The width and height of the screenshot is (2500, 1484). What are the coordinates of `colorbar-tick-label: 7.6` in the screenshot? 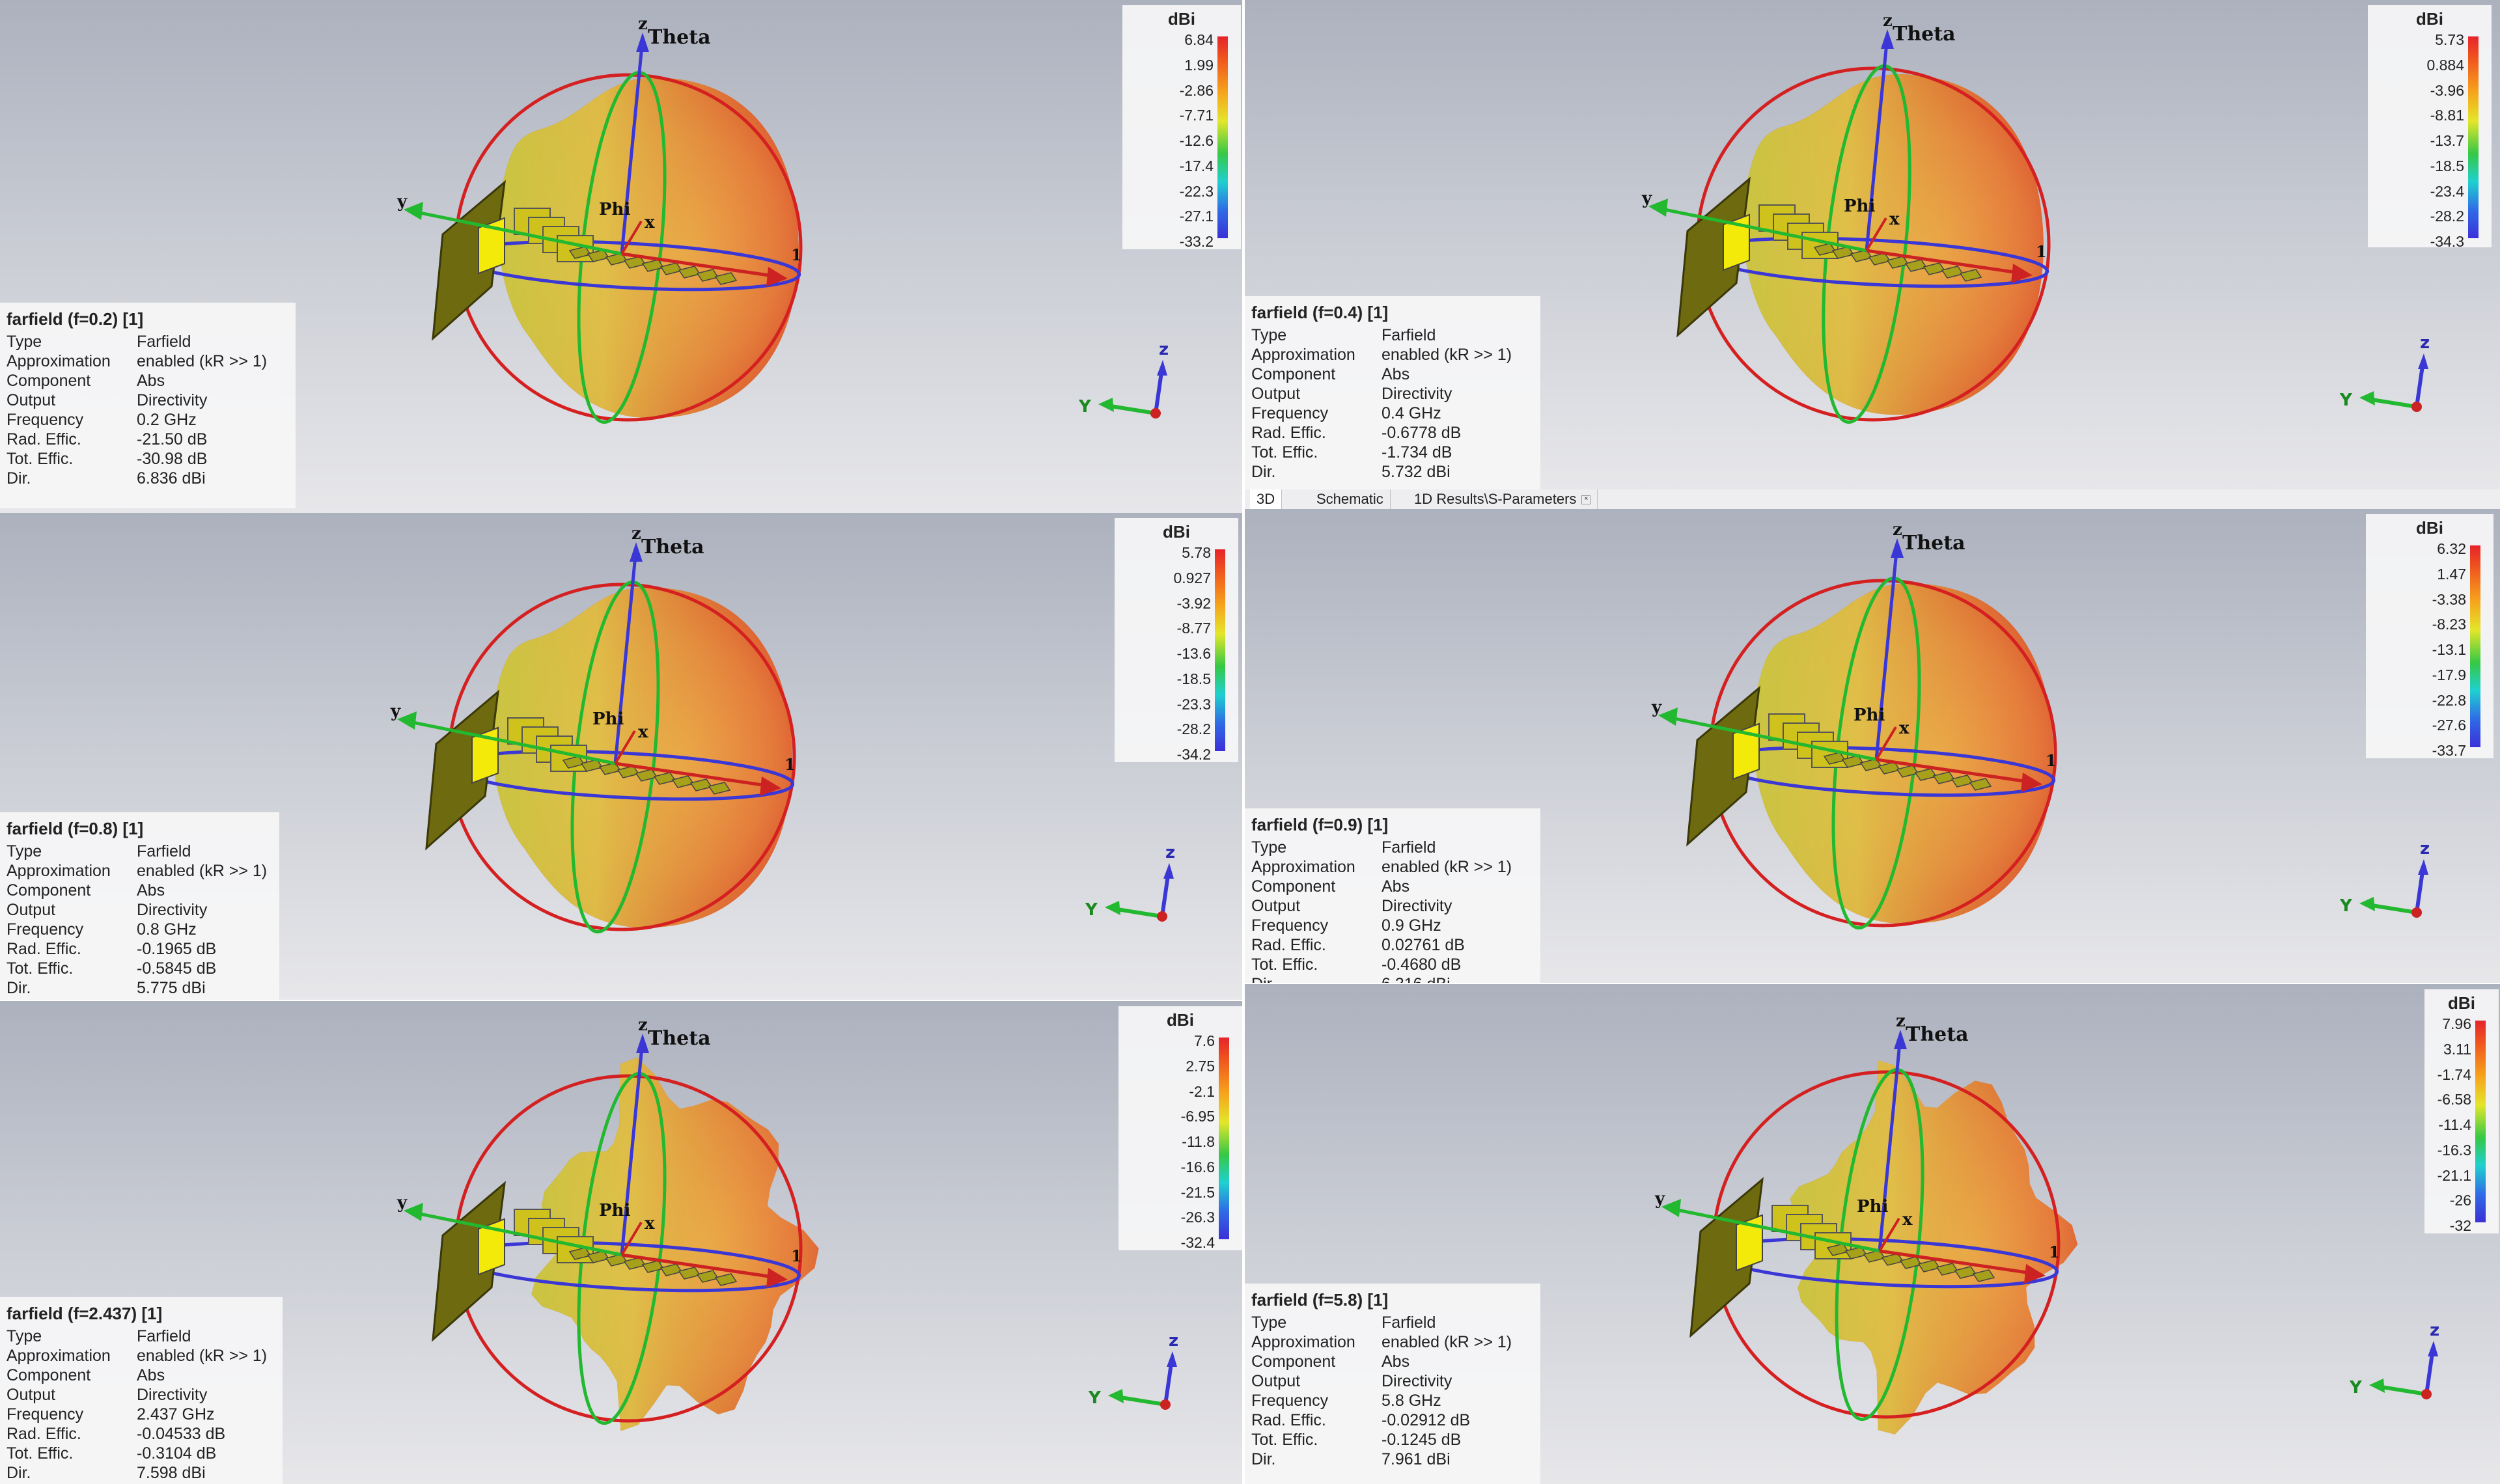 It's located at (1204, 1040).